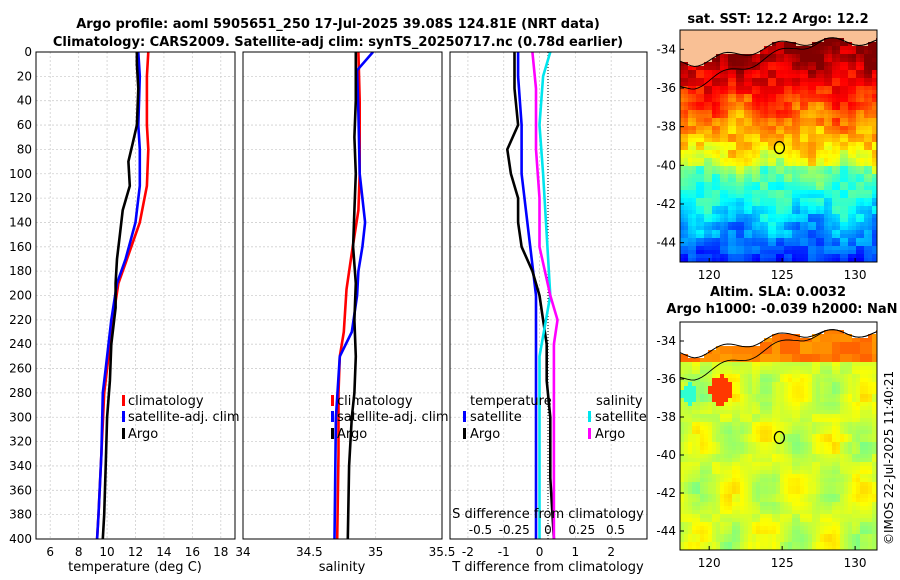 The image size is (900, 580). What do you see at coordinates (309, 552) in the screenshot?
I see `x-tick-label: 34.5` at bounding box center [309, 552].